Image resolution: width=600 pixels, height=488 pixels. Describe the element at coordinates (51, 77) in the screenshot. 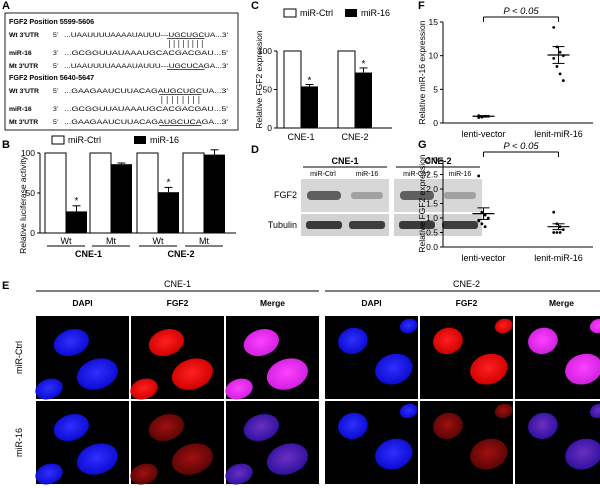

I see `site-title: FGF2 Position 5640-5647` at that location.